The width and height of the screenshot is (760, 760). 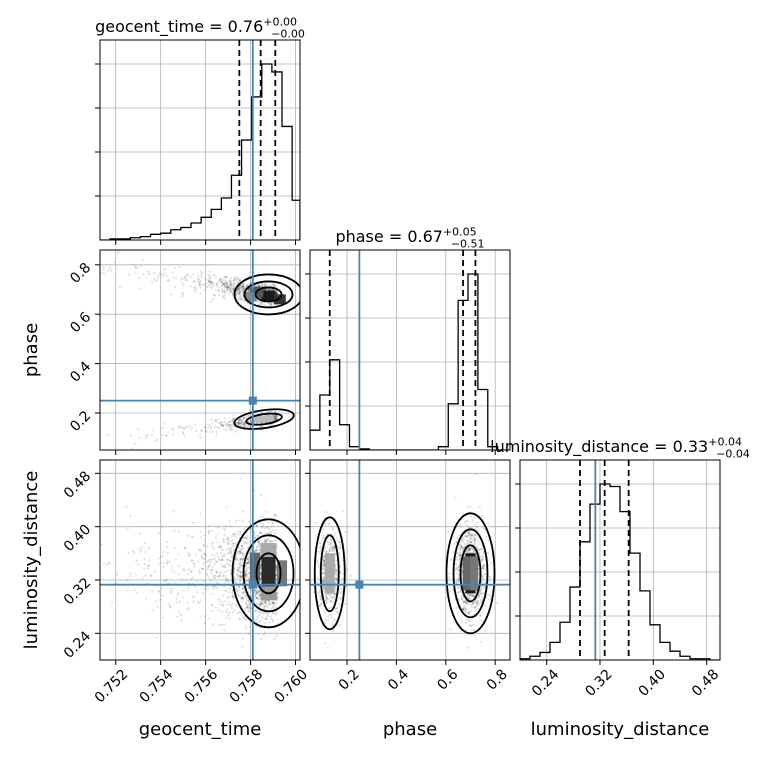 What do you see at coordinates (287, 183) in the screenshot?
I see `hist-bar` at bounding box center [287, 183].